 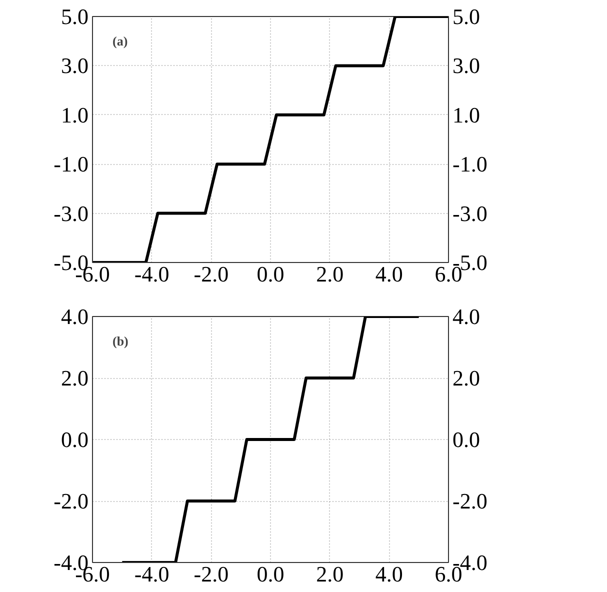 I want to click on y-tick-label: 5.0, so click(x=74, y=16).